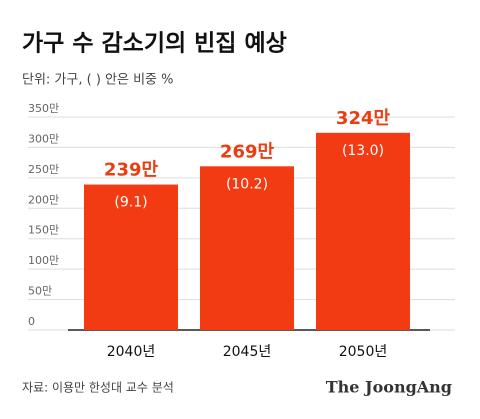 Image resolution: width=480 pixels, height=419 pixels. I want to click on share-label: (13.0), so click(363, 151).